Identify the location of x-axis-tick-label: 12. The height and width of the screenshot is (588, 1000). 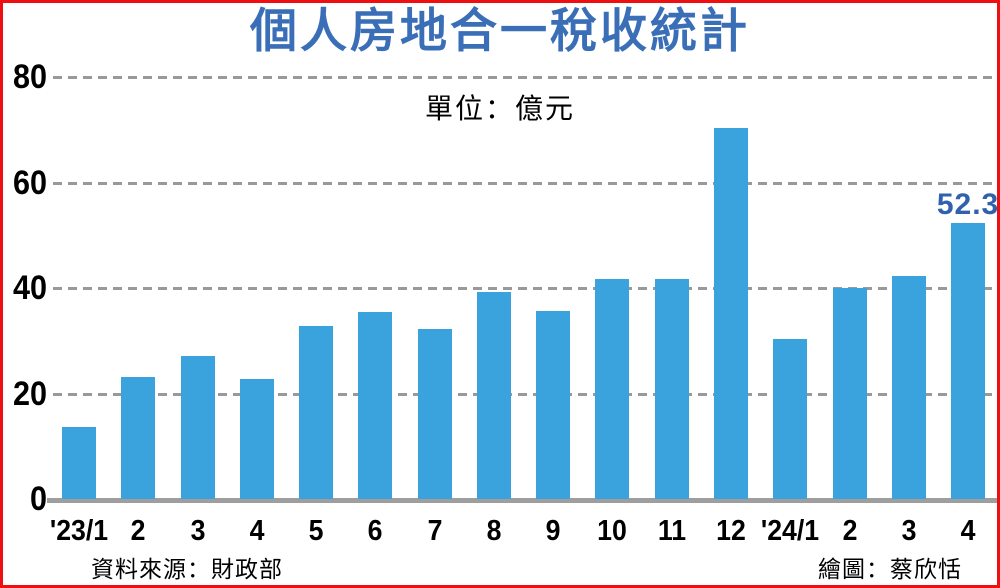
(731, 531).